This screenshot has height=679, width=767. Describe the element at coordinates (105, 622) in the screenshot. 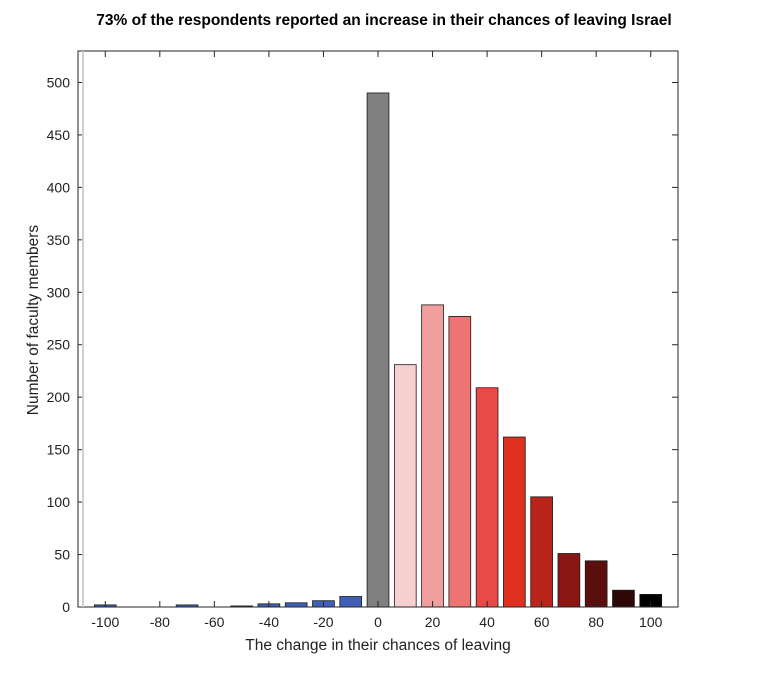

I see `x-tick-label: -100` at that location.